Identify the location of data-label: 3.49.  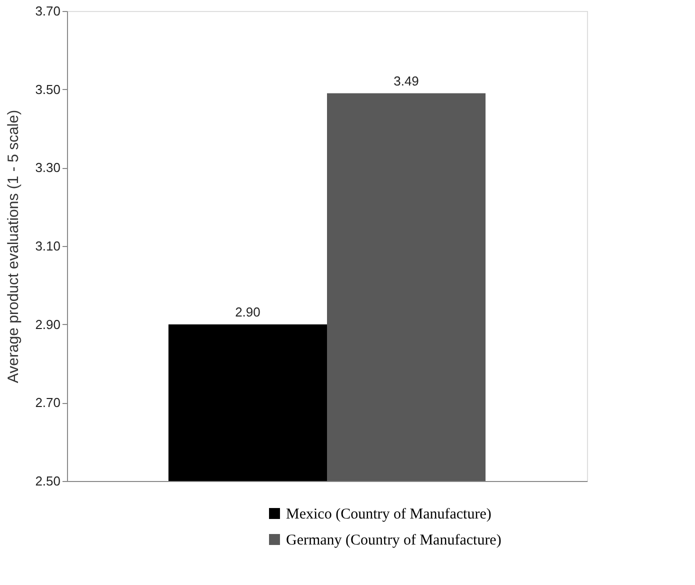
(406, 80).